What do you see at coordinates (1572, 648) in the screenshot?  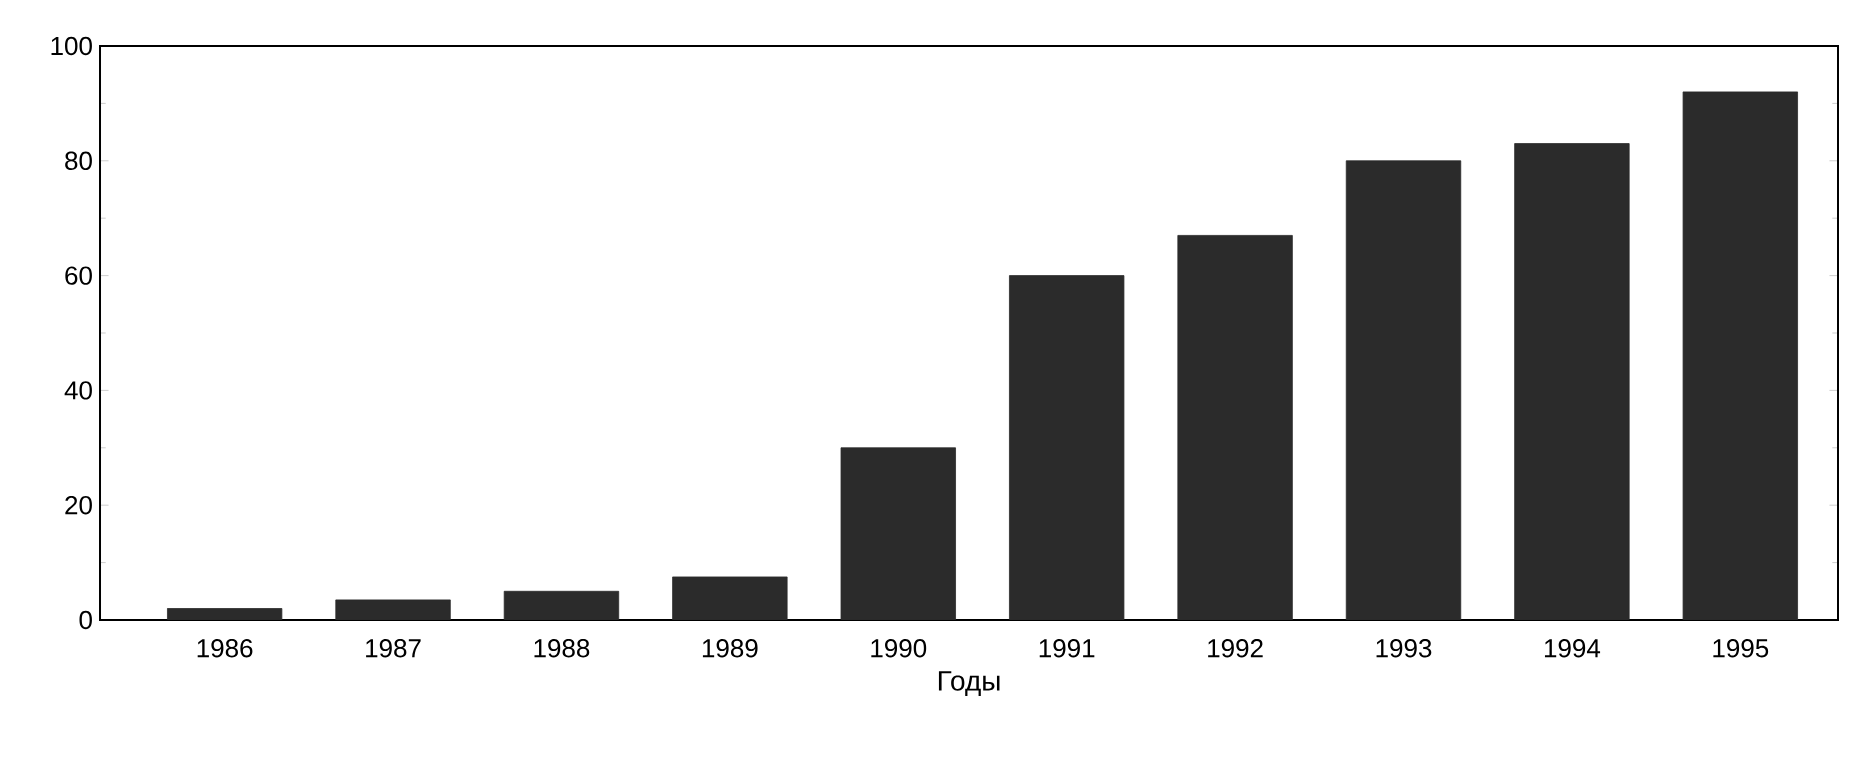 I see `x-tick-label: 1994` at bounding box center [1572, 648].